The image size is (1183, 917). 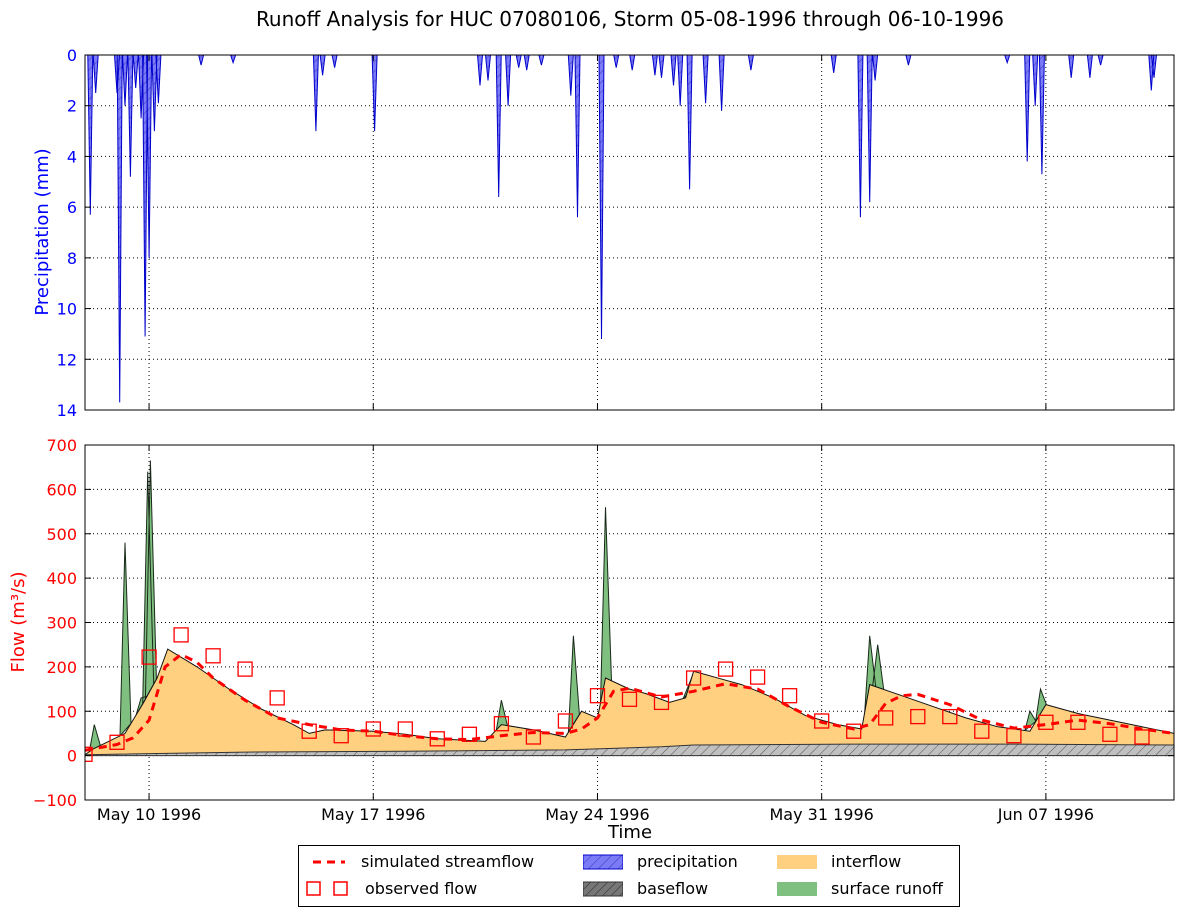 What do you see at coordinates (327, 888) in the screenshot?
I see `legend-square-marker-swatch` at bounding box center [327, 888].